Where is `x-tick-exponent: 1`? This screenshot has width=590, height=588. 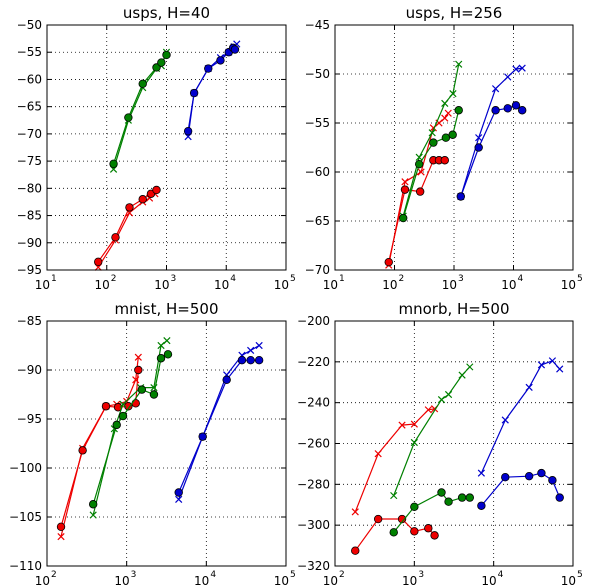
x-tick-exponent: 1 is located at coordinates (342, 279).